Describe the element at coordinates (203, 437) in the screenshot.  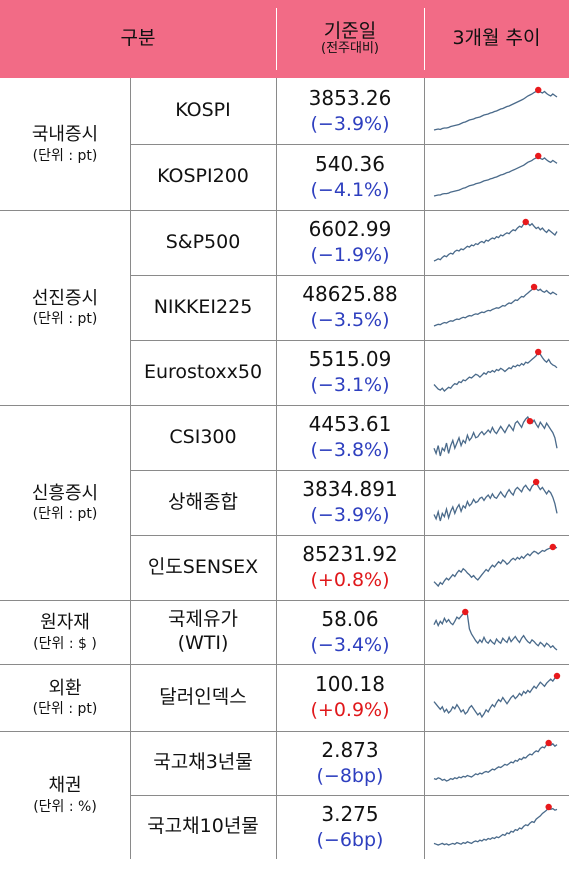
I see `index-name-cell: CSI300` at that location.